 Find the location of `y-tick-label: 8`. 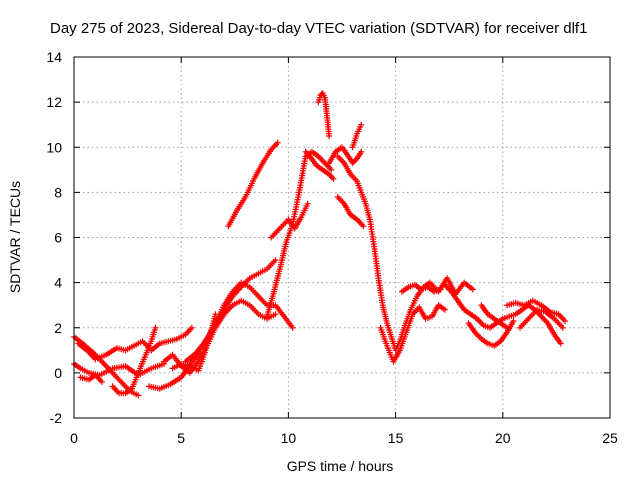

y-tick-label: 8 is located at coordinates (58, 192).